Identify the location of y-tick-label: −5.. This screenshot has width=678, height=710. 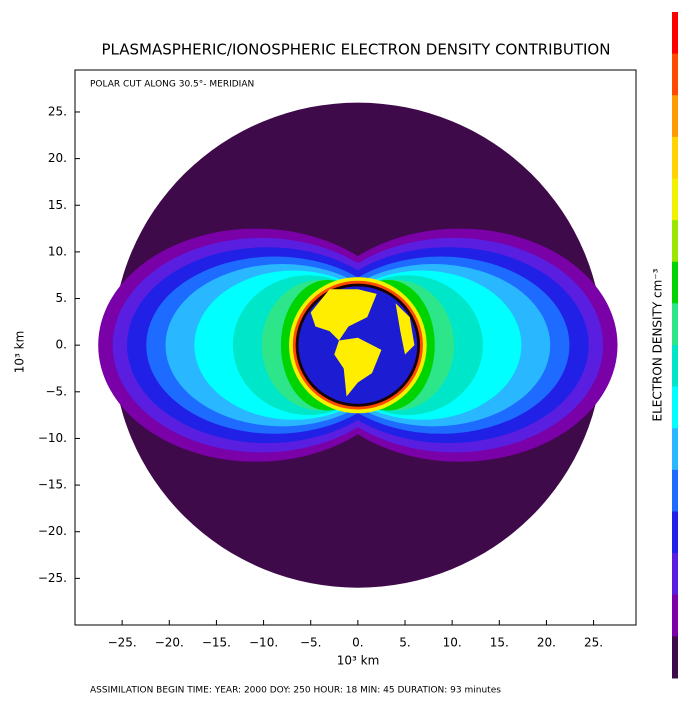
(56, 391).